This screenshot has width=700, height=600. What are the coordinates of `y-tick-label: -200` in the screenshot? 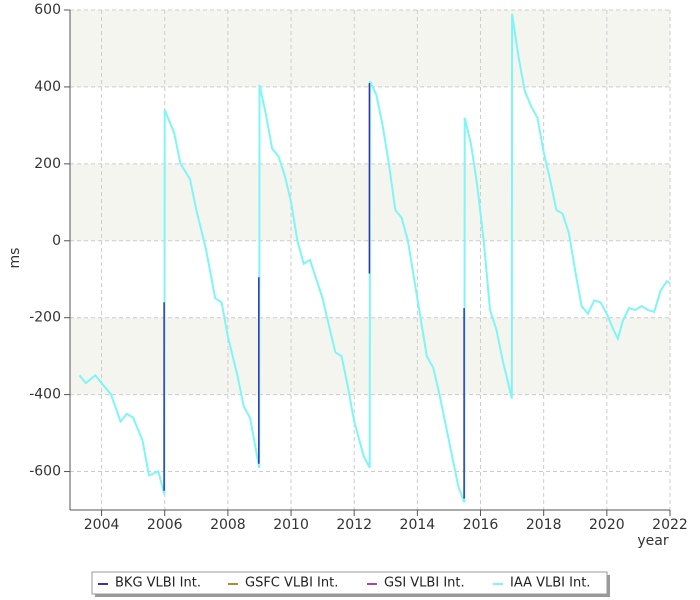 It's located at (45, 318).